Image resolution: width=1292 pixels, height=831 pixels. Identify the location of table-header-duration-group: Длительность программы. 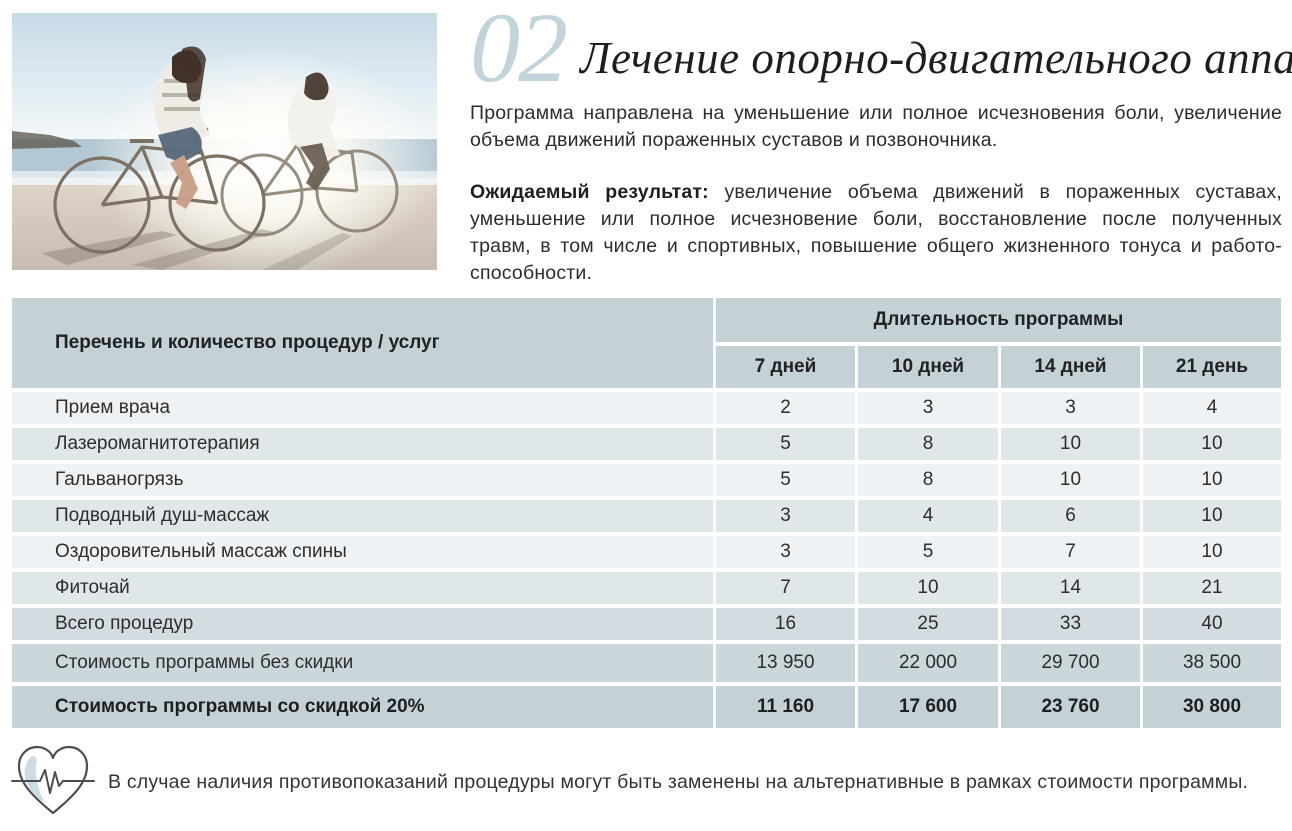
(998, 320).